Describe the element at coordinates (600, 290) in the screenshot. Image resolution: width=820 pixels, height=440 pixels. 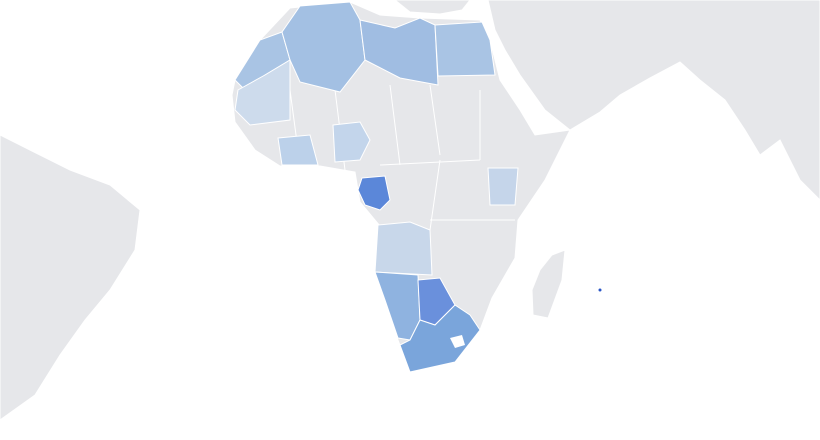
I see `mauritius` at that location.